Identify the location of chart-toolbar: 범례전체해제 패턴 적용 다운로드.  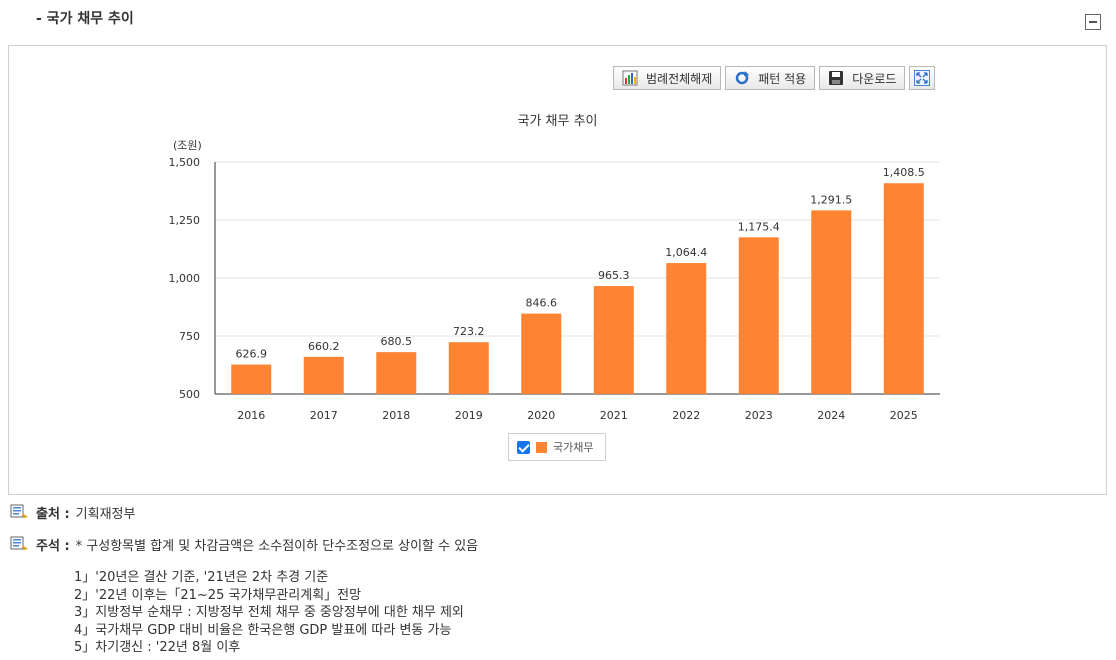
(774, 78).